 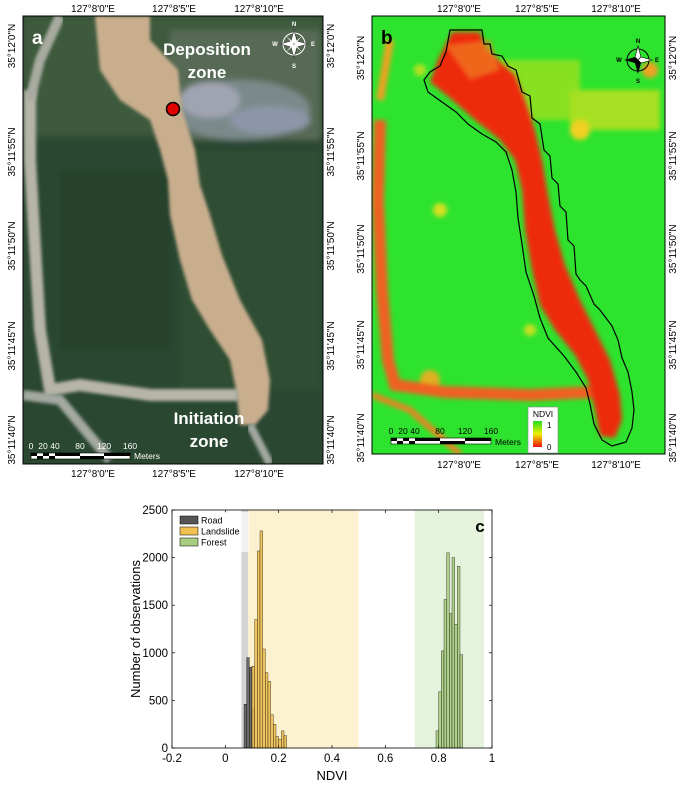 I want to click on x-tick-label: -0.2, so click(x=172, y=759).